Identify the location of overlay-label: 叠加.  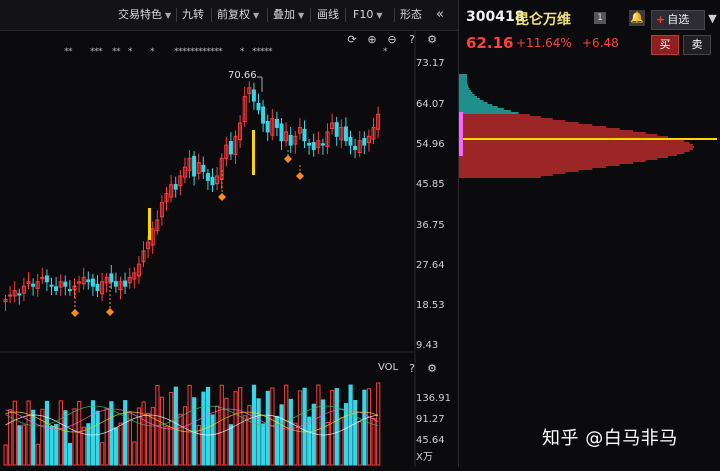
(284, 14).